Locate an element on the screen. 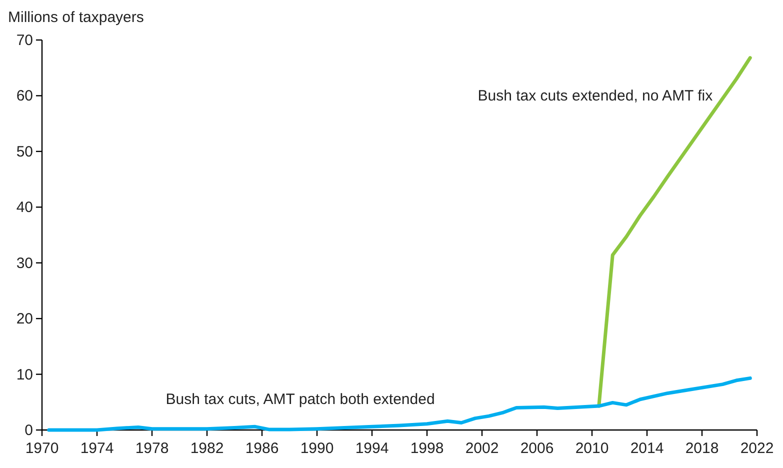 The height and width of the screenshot is (468, 783). y-tick-label: 10 is located at coordinates (24, 375).